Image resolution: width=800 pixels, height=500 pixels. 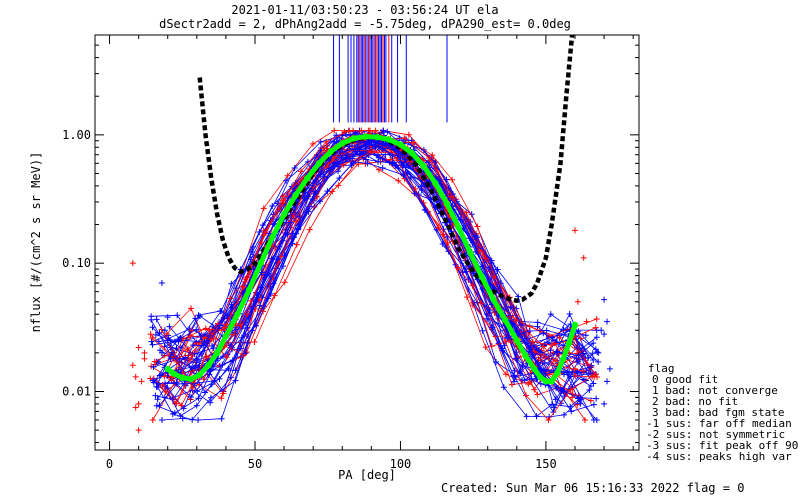 I want to click on legend-entry: 0 good fit, so click(x=685, y=379).